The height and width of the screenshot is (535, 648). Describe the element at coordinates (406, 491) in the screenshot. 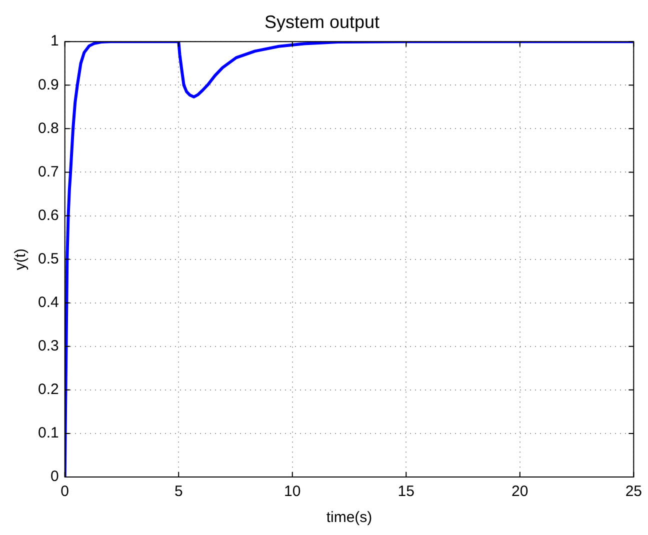

I see `x-tick-label: 15` at that location.